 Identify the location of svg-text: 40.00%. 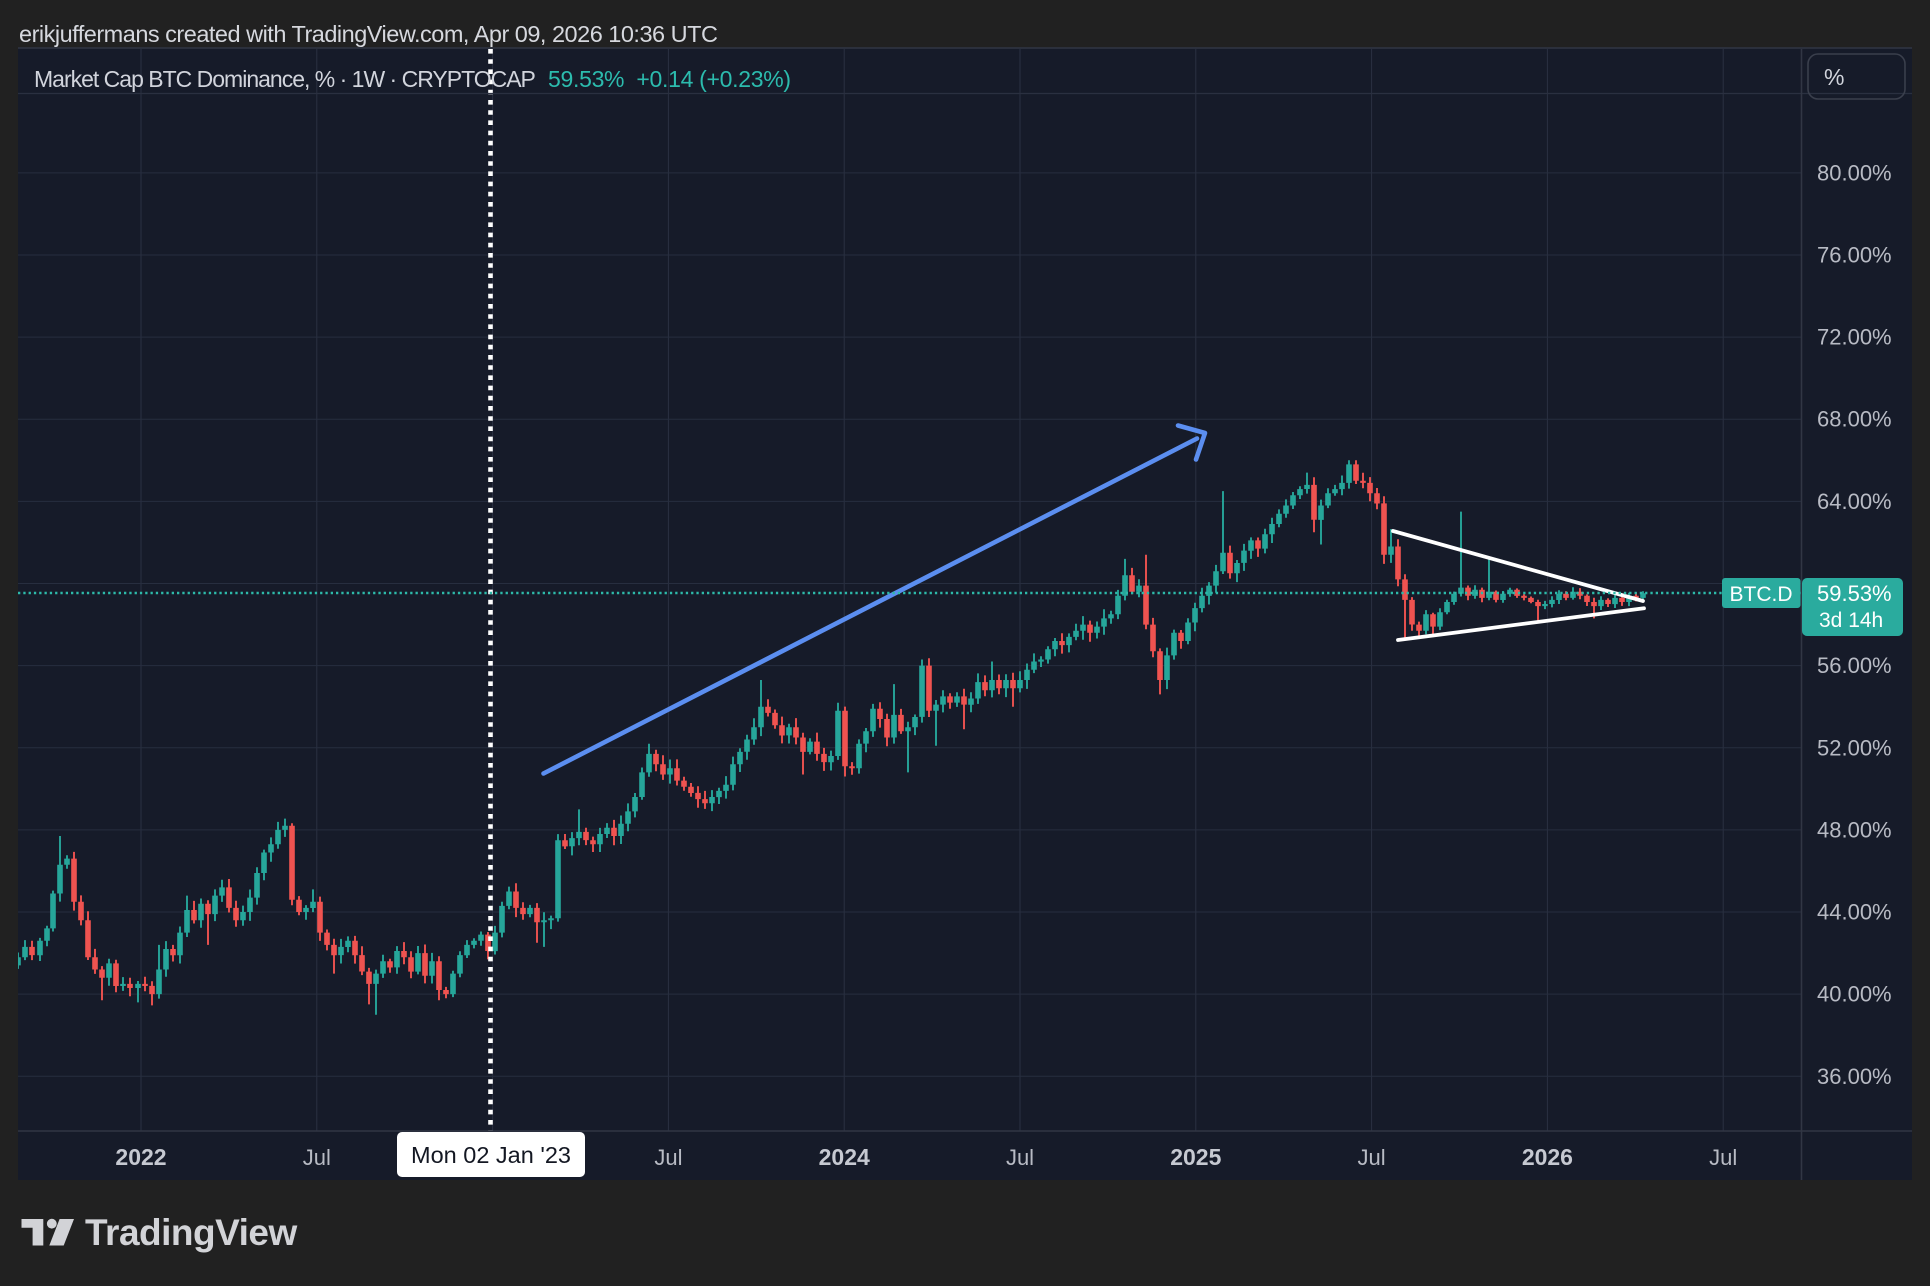
(1854, 994).